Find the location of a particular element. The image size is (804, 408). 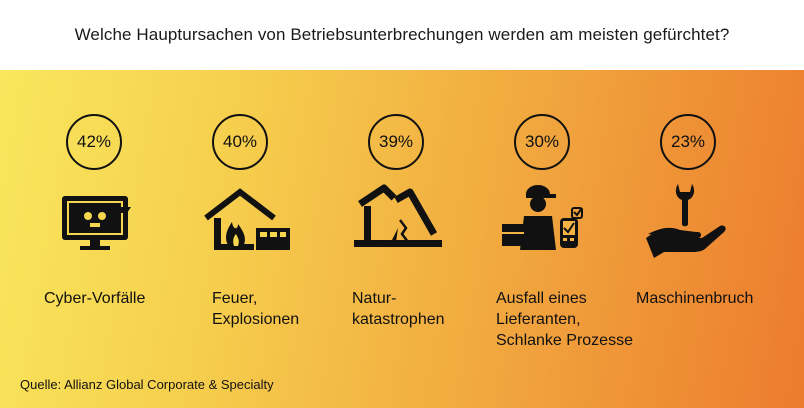

value-label: 40% is located at coordinates (240, 141).